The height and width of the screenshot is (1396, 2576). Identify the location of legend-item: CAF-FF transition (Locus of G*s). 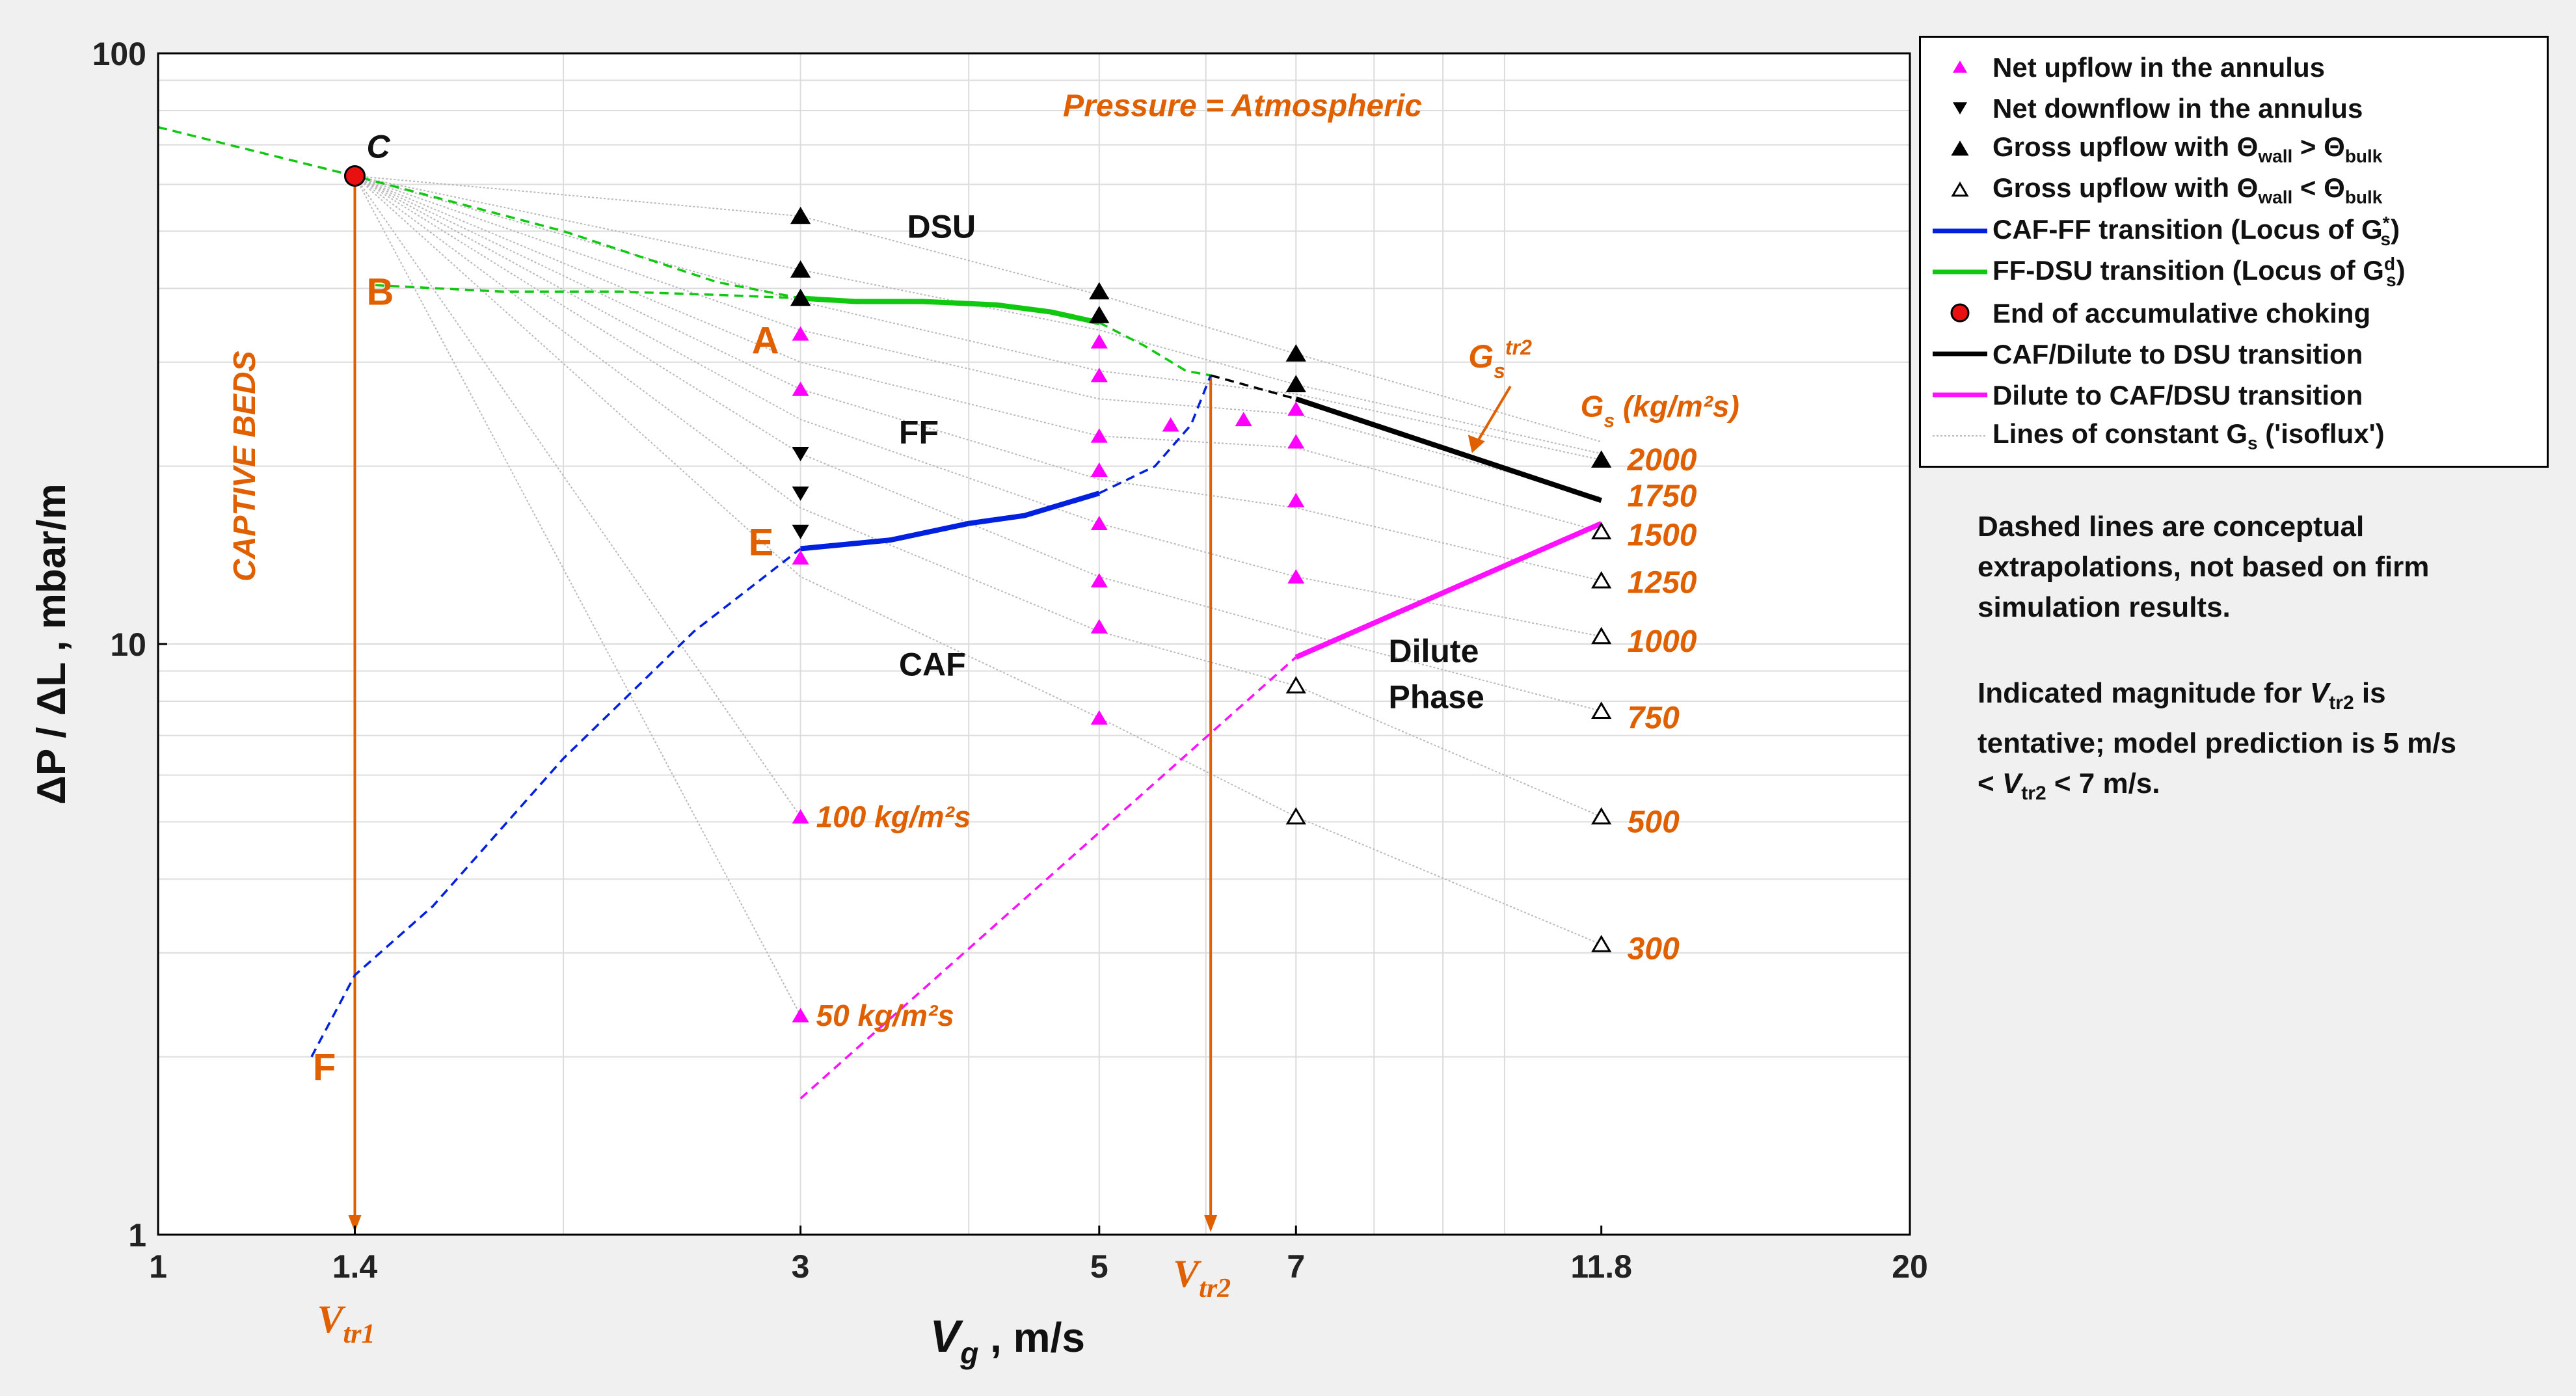
(2233, 231).